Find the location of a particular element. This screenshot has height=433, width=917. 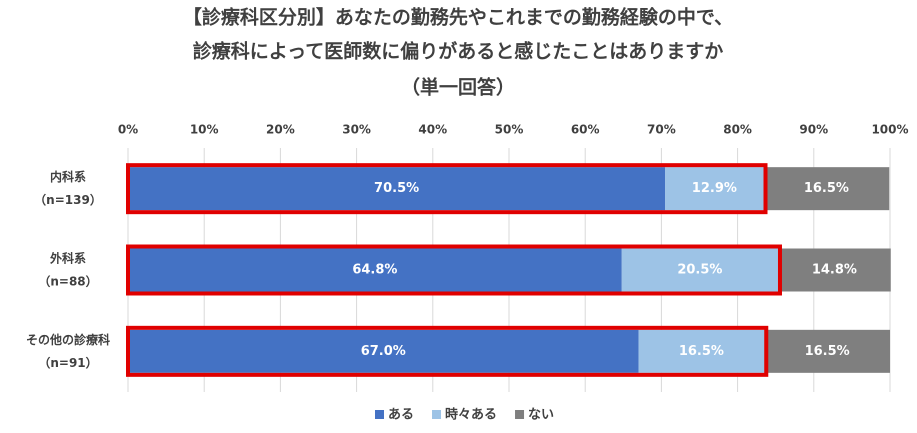

category-label: 外科系 is located at coordinates (68, 258).